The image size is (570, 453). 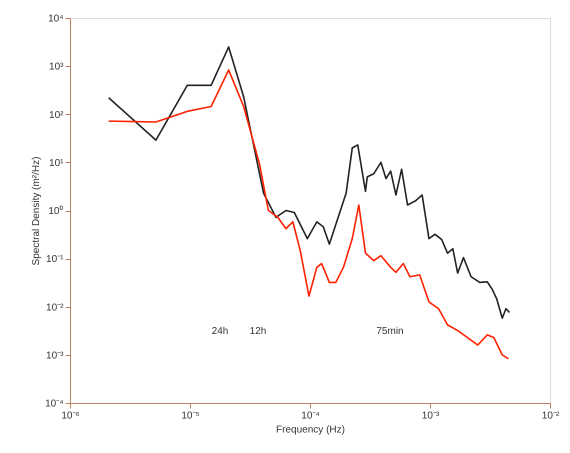 What do you see at coordinates (55, 260) in the screenshot?
I see `y-tick-label: 10⁻¹` at bounding box center [55, 260].